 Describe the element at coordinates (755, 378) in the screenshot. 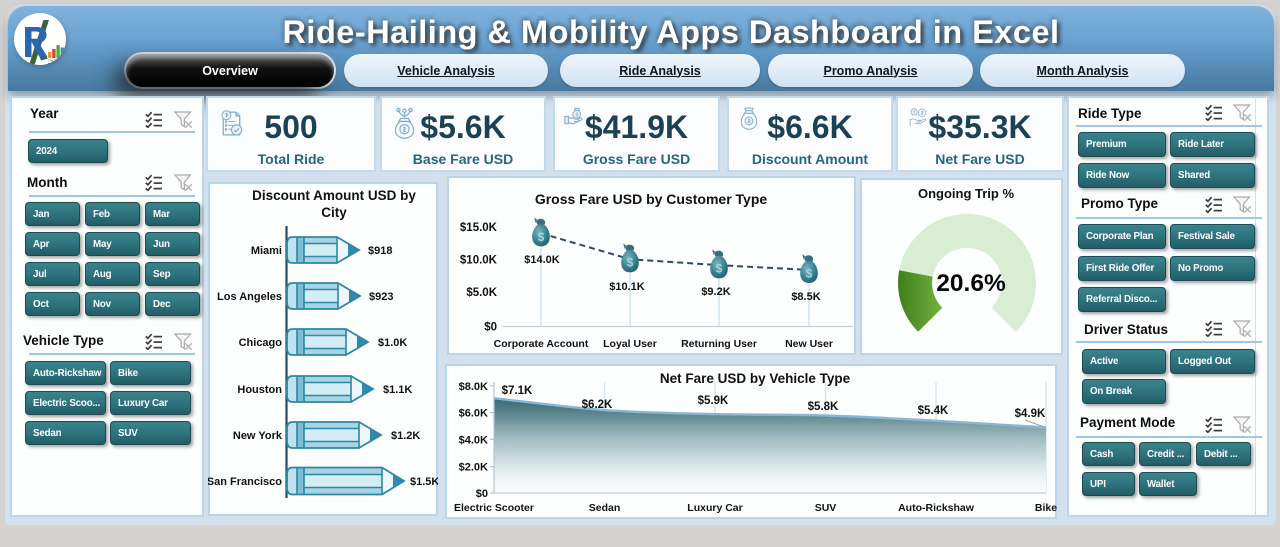

I see `svg-text: Net Fare USD by Vehicle Type` at that location.